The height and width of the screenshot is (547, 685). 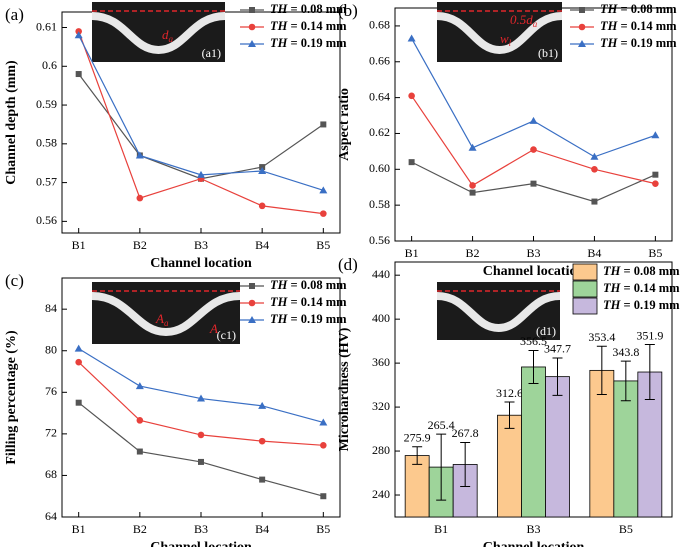 I want to click on y-axis-title: Aspect ratio, so click(x=344, y=124).